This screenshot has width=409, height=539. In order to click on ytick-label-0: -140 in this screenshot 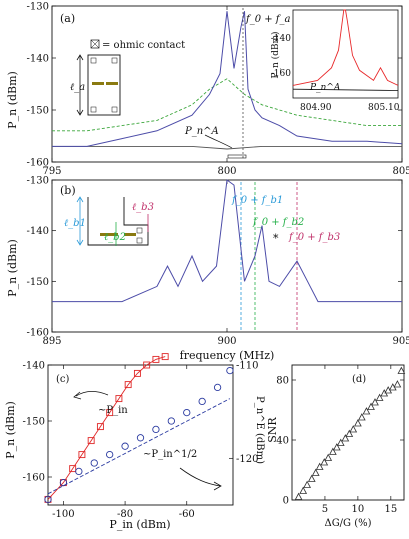, I will do `click(34, 366)`.